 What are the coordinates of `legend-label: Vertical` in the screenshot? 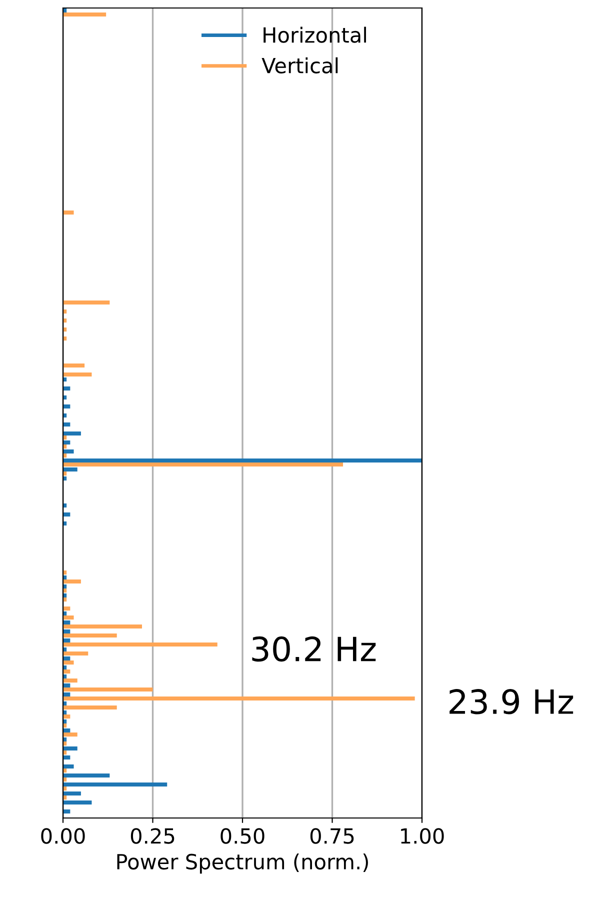 It's located at (300, 65).